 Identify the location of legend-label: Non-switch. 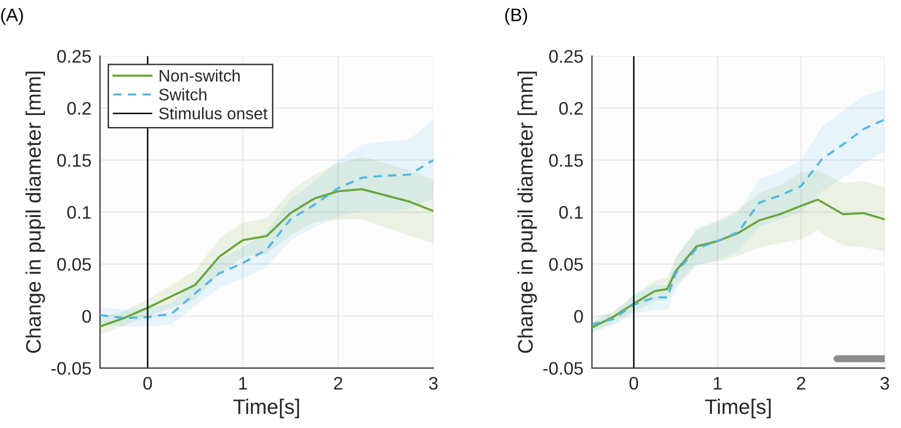
(200, 75).